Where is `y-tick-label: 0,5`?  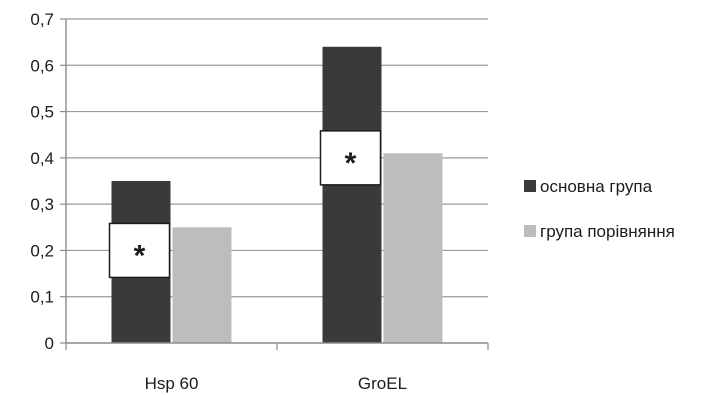 y-tick-label: 0,5 is located at coordinates (42, 112).